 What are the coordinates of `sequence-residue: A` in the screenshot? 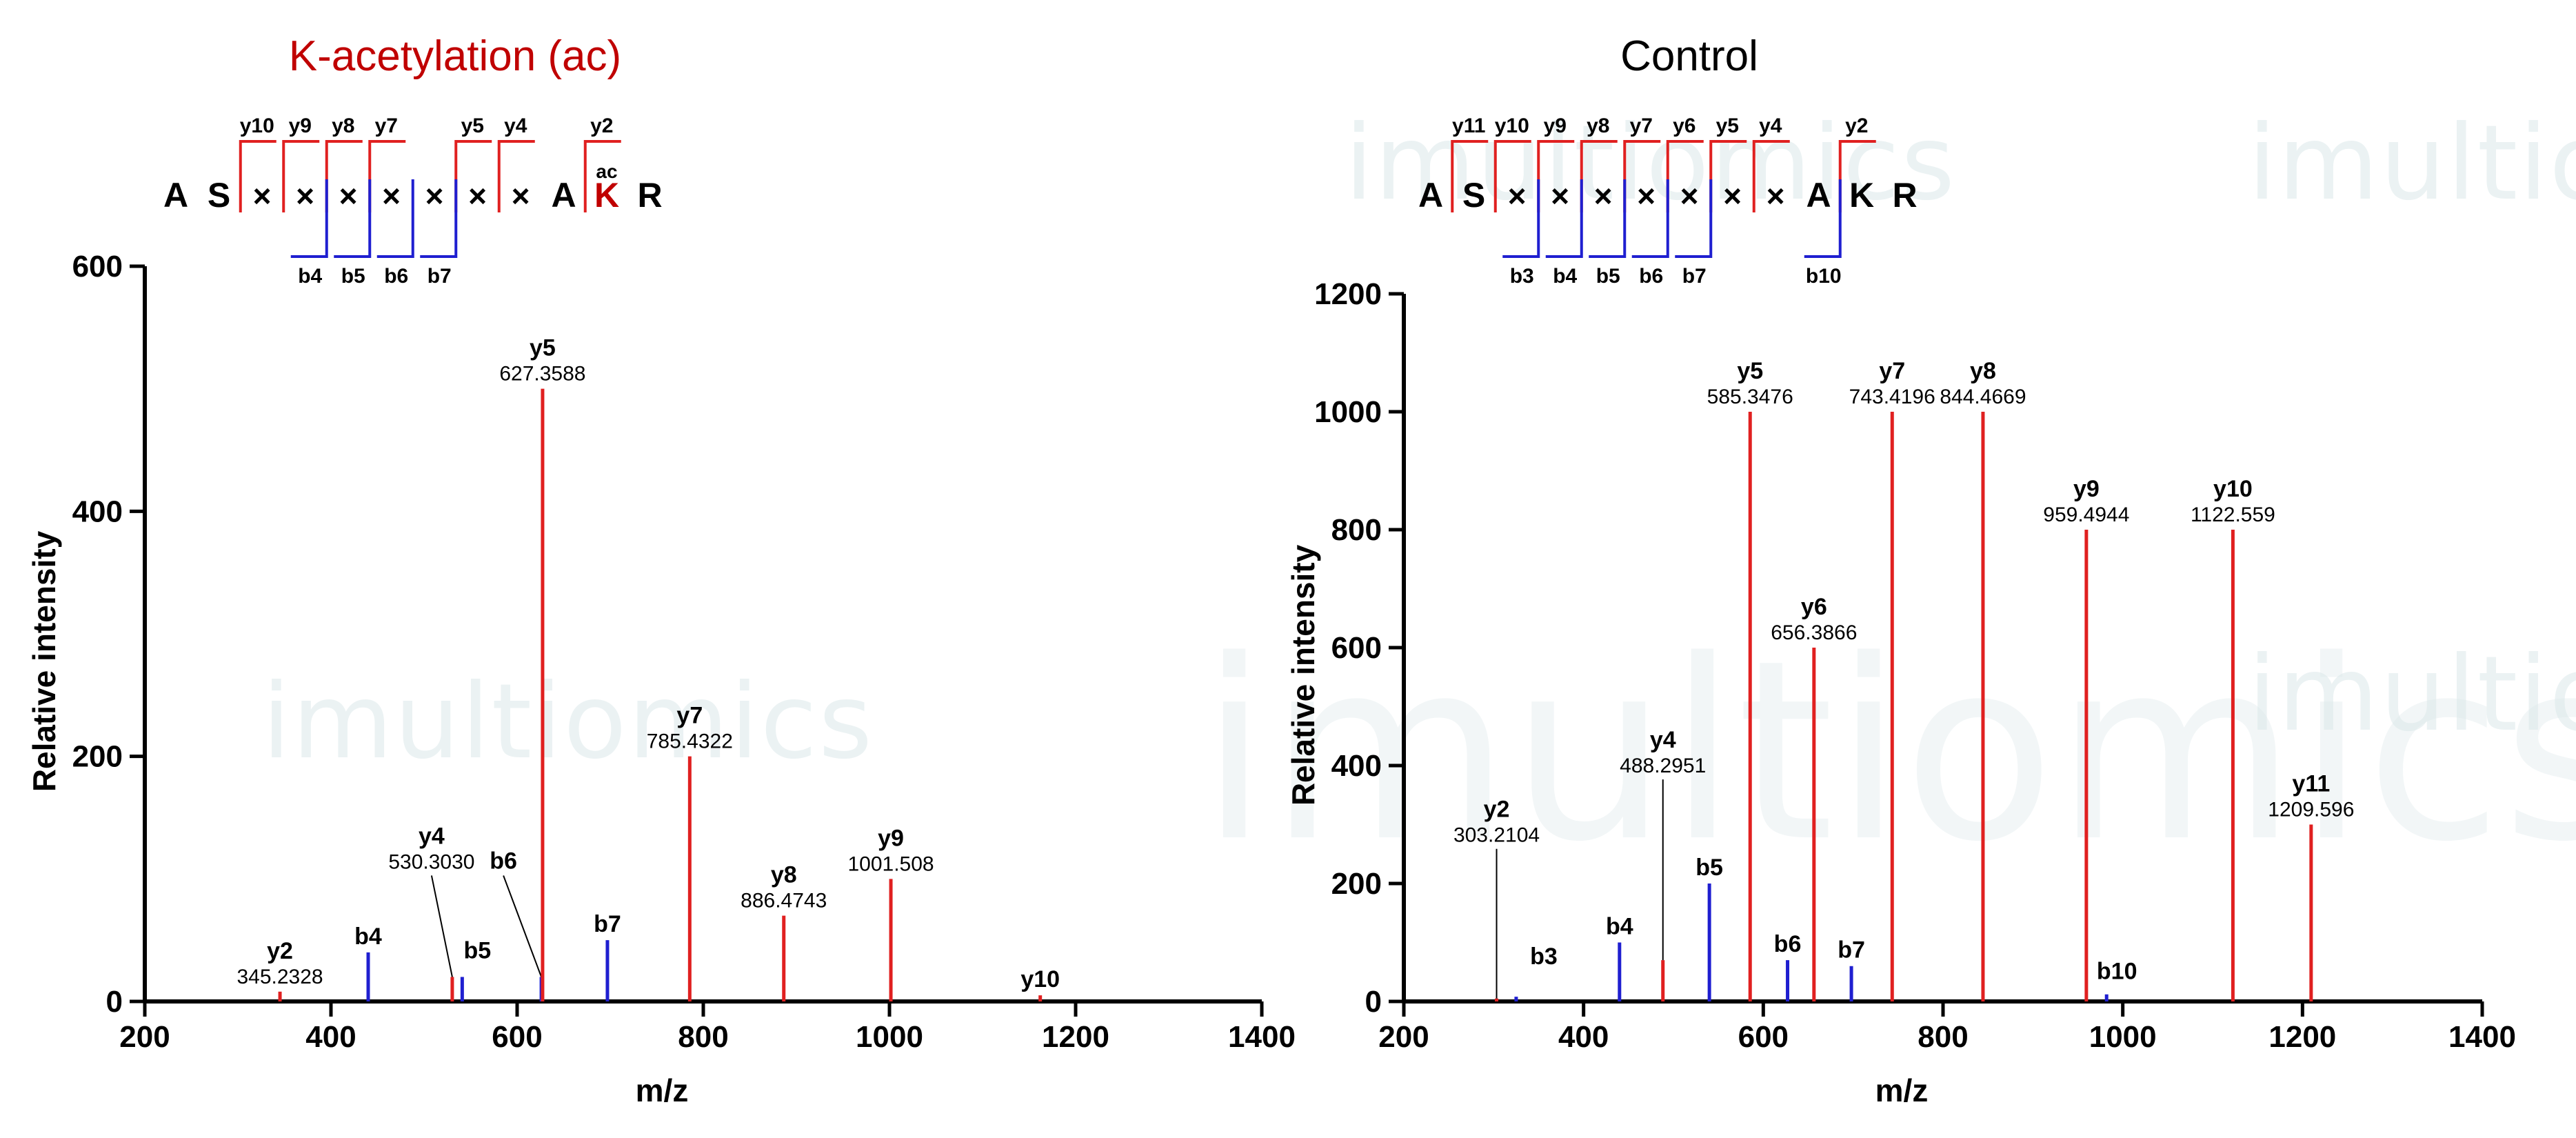 It's located at (1818, 195).